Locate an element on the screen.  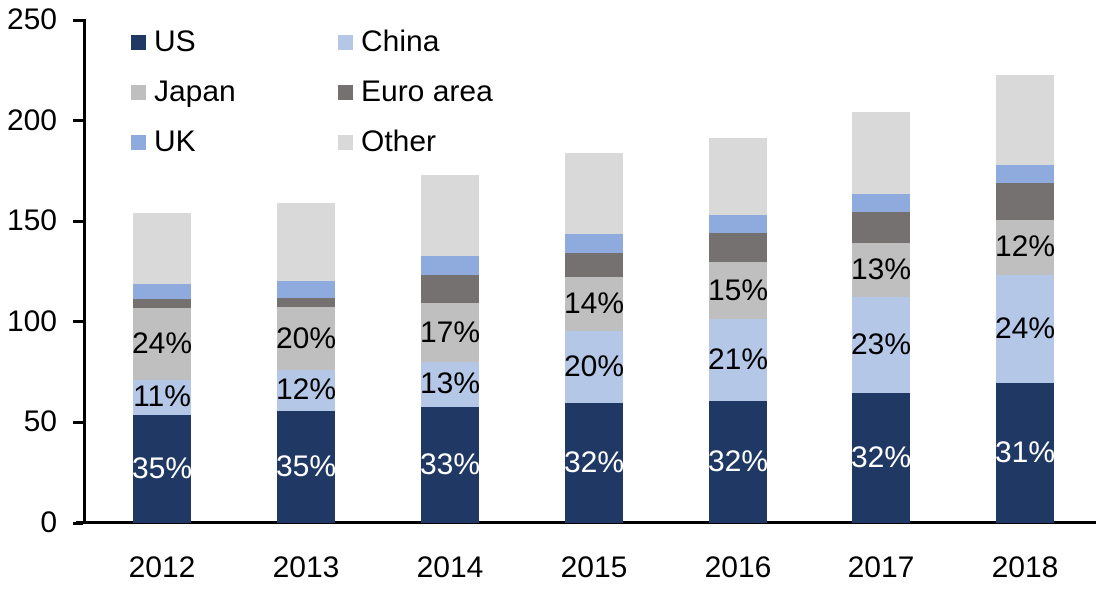
bar-label-japan-2013: 20% is located at coordinates (306, 338).